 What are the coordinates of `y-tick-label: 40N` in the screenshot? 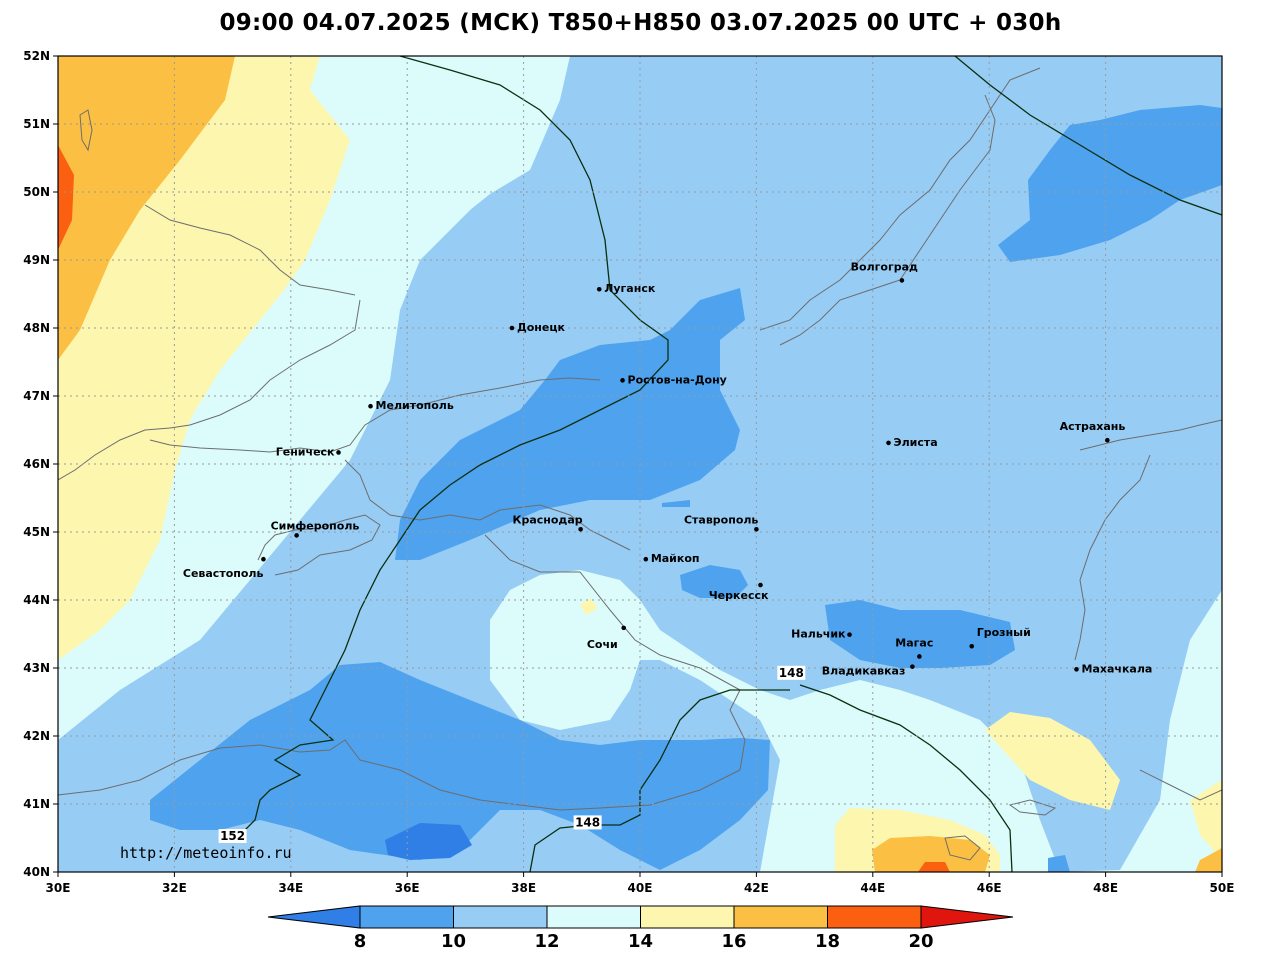 It's located at (36, 872).